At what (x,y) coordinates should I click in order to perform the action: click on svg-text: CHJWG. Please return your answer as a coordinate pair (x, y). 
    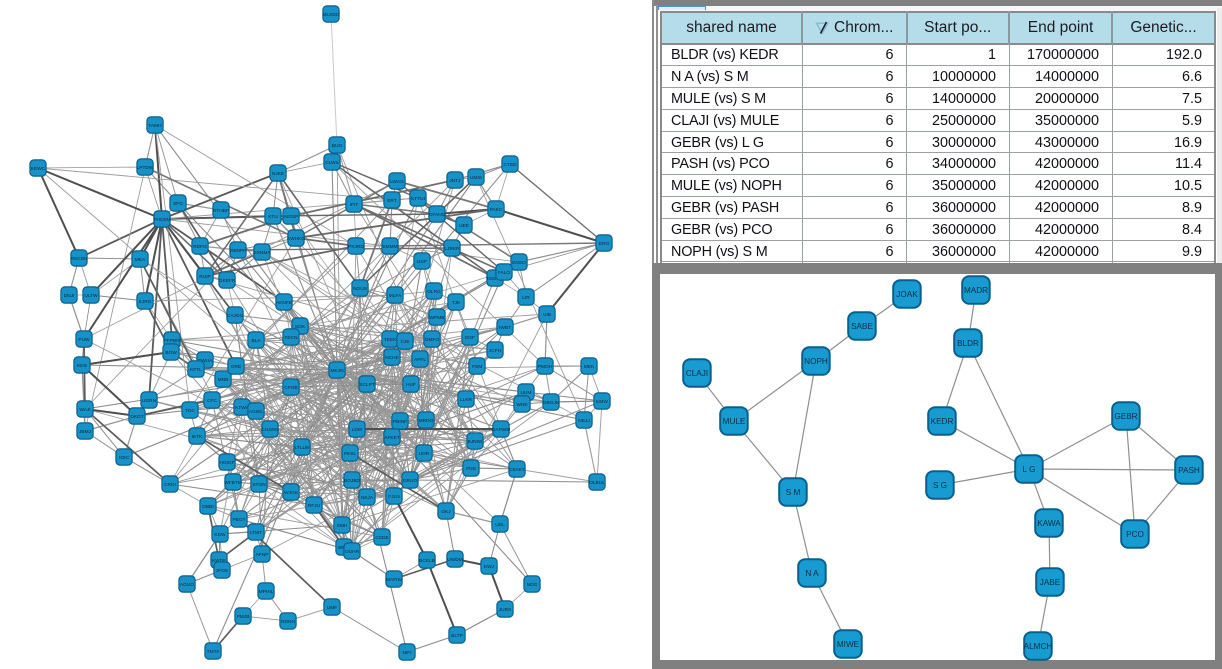
    Looking at the image, I should click on (270, 430).